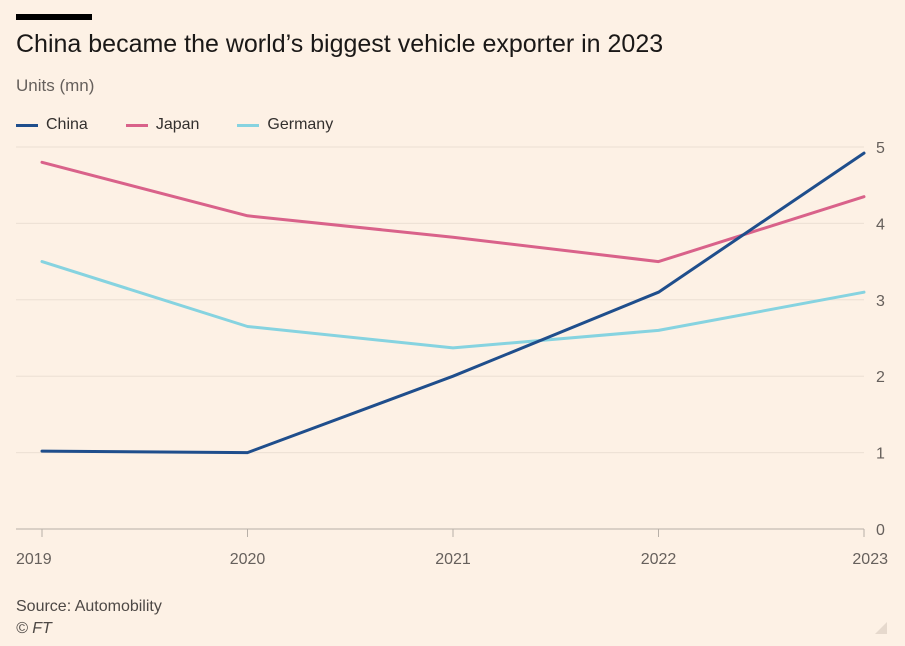 The height and width of the screenshot is (646, 905). What do you see at coordinates (248, 125) in the screenshot?
I see `legend-swatch-germany` at bounding box center [248, 125].